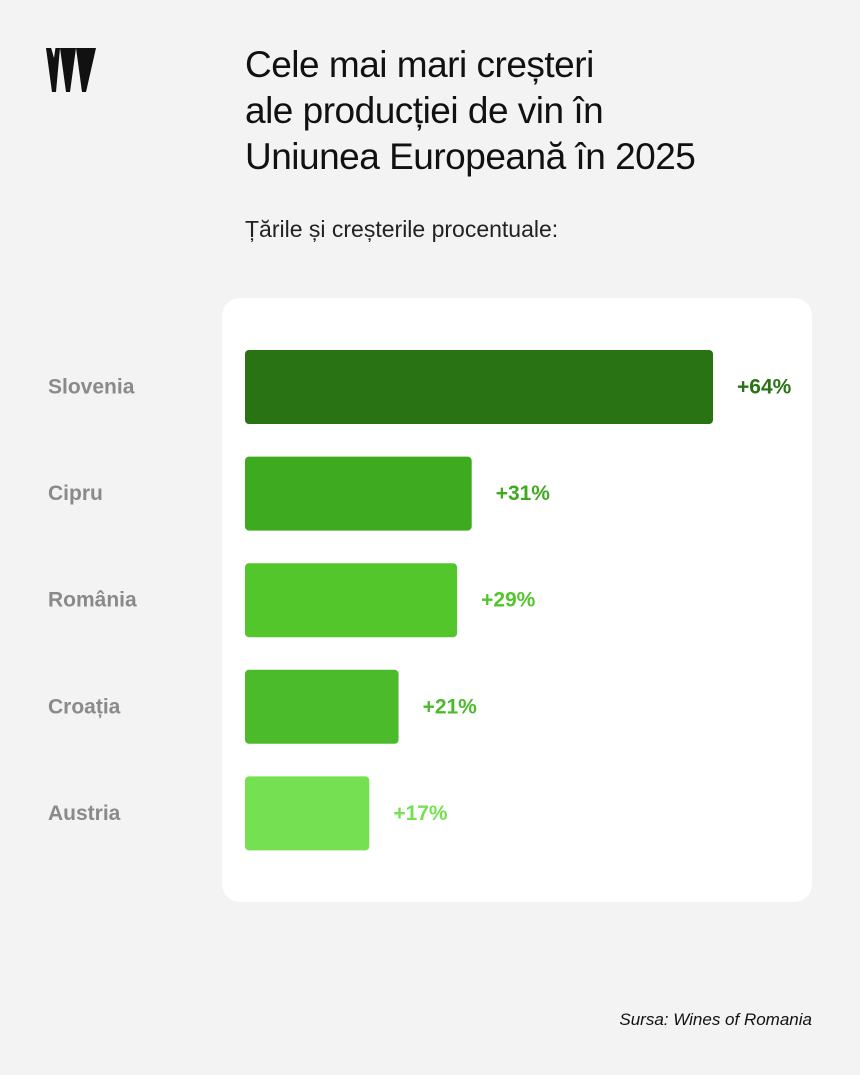  Describe the element at coordinates (508, 600) in the screenshot. I see `value-label: +29%` at that location.